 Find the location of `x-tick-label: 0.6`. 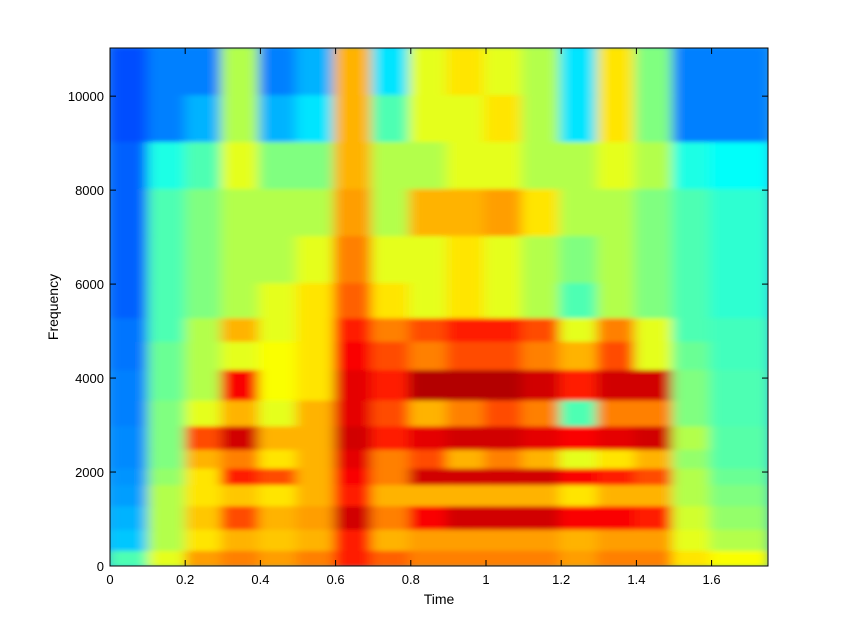

x-tick-label: 0.6 is located at coordinates (336, 579).